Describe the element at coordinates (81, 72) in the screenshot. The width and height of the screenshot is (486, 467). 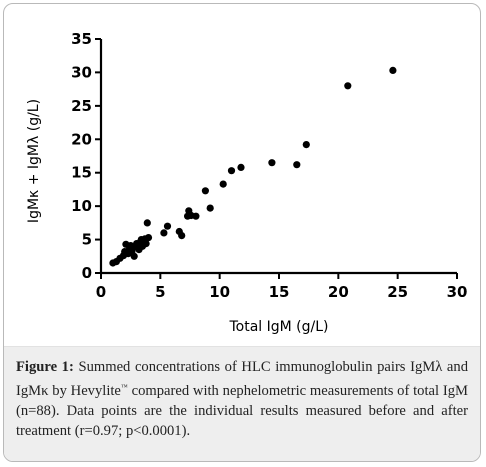
I see `y-tick-label: 30` at that location.